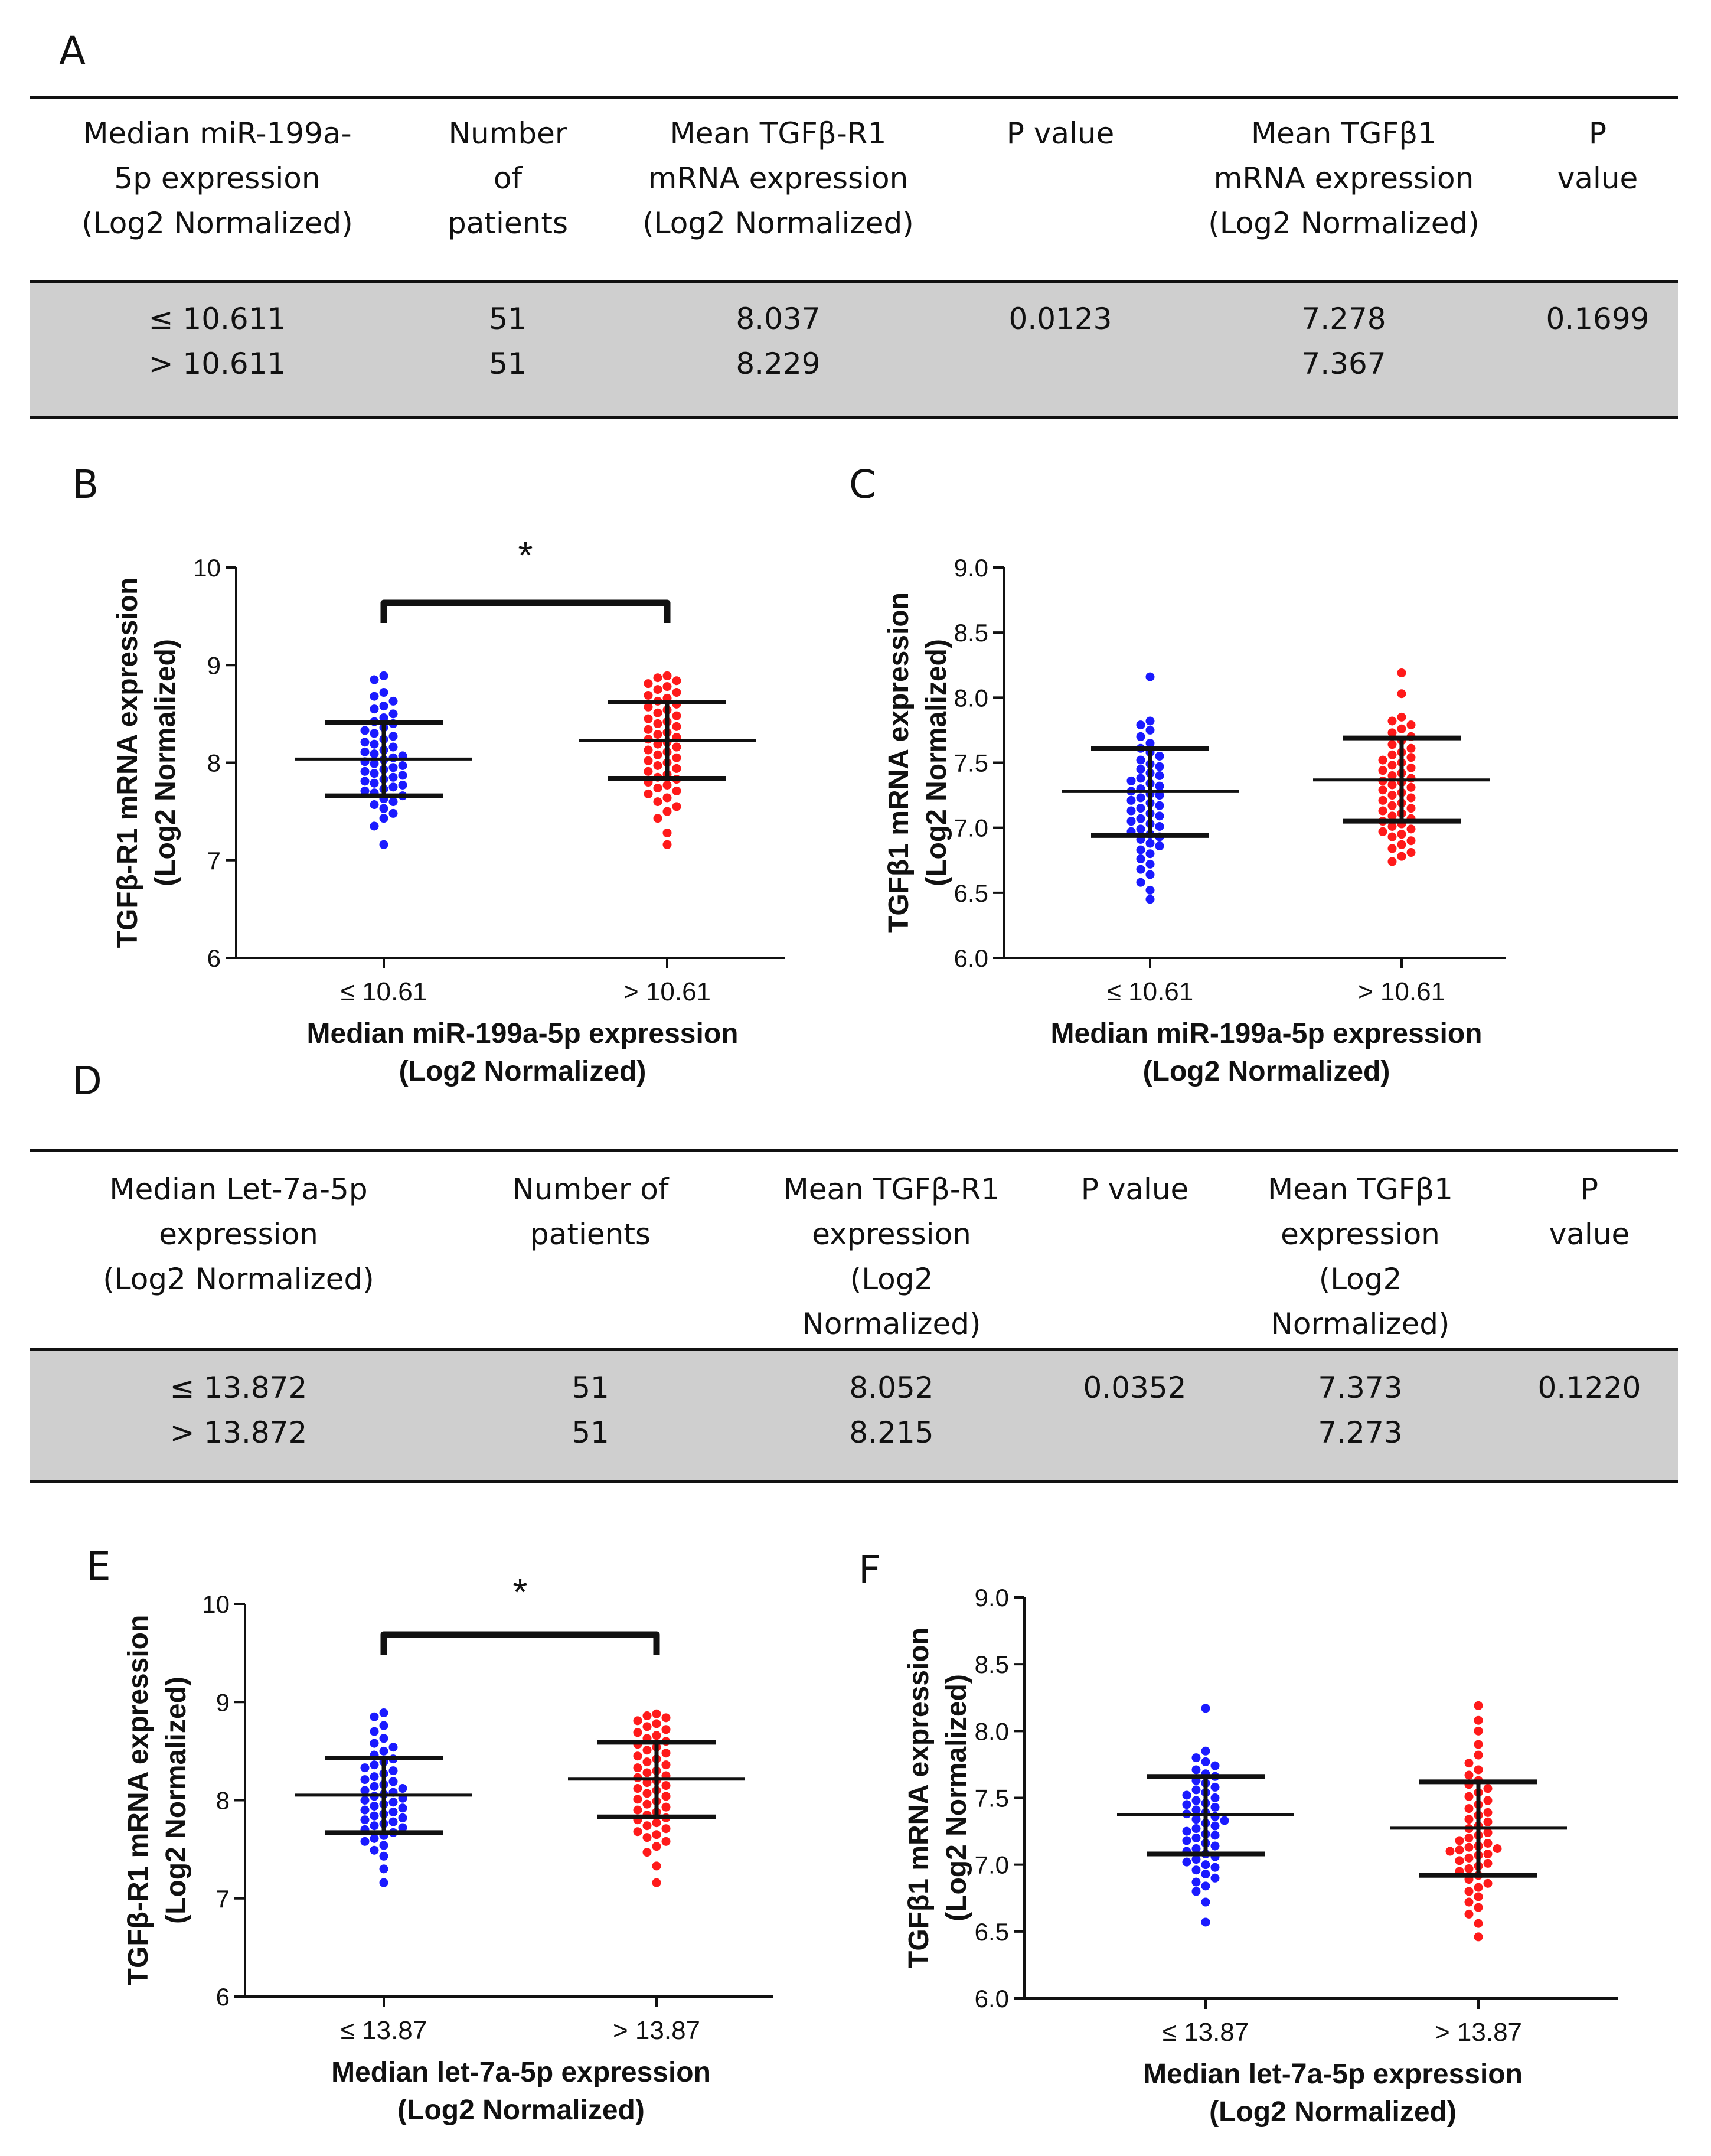 The height and width of the screenshot is (2156, 1711). I want to click on panel-label-f: F, so click(869, 1570).